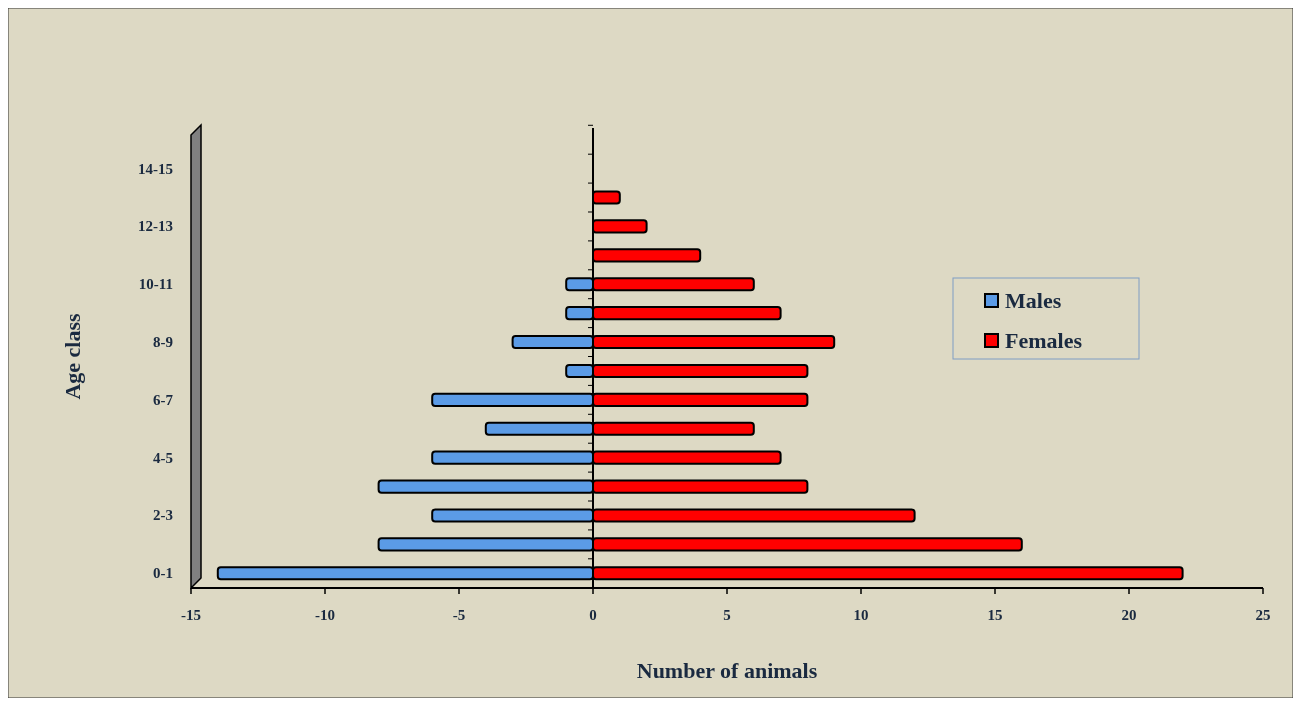  I want to click on y-tick-label: 6-7, so click(163, 399).